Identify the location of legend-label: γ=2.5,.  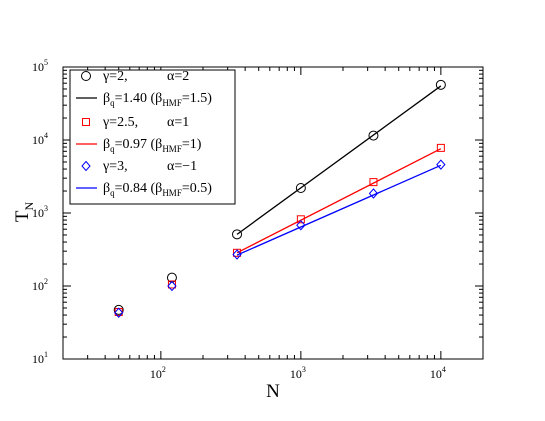
(120, 122).